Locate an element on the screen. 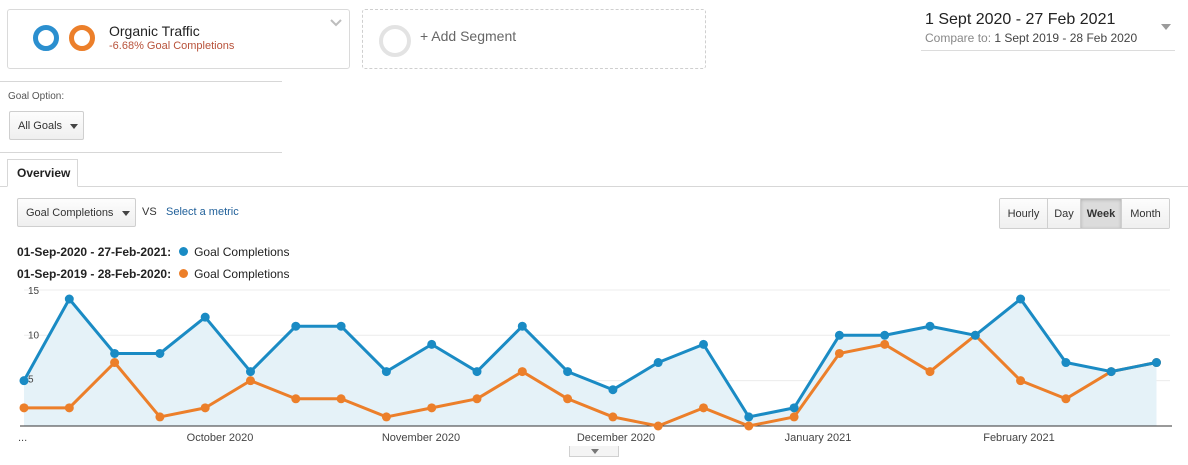 This screenshot has height=465, width=1188. goal-option-select: All Goals is located at coordinates (46, 125).